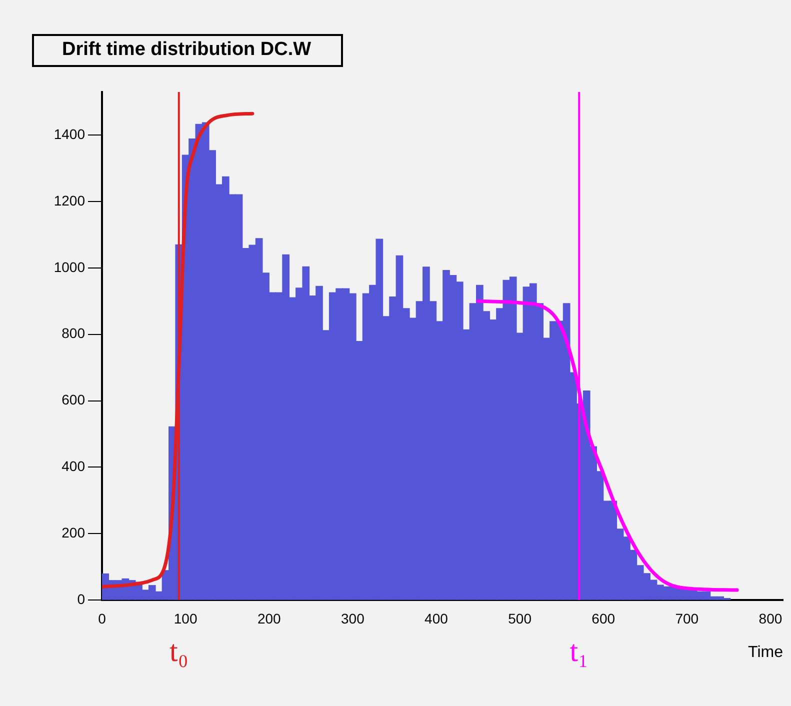 The width and height of the screenshot is (791, 706). Describe the element at coordinates (74, 400) in the screenshot. I see `y-tick-label: 600` at that location.